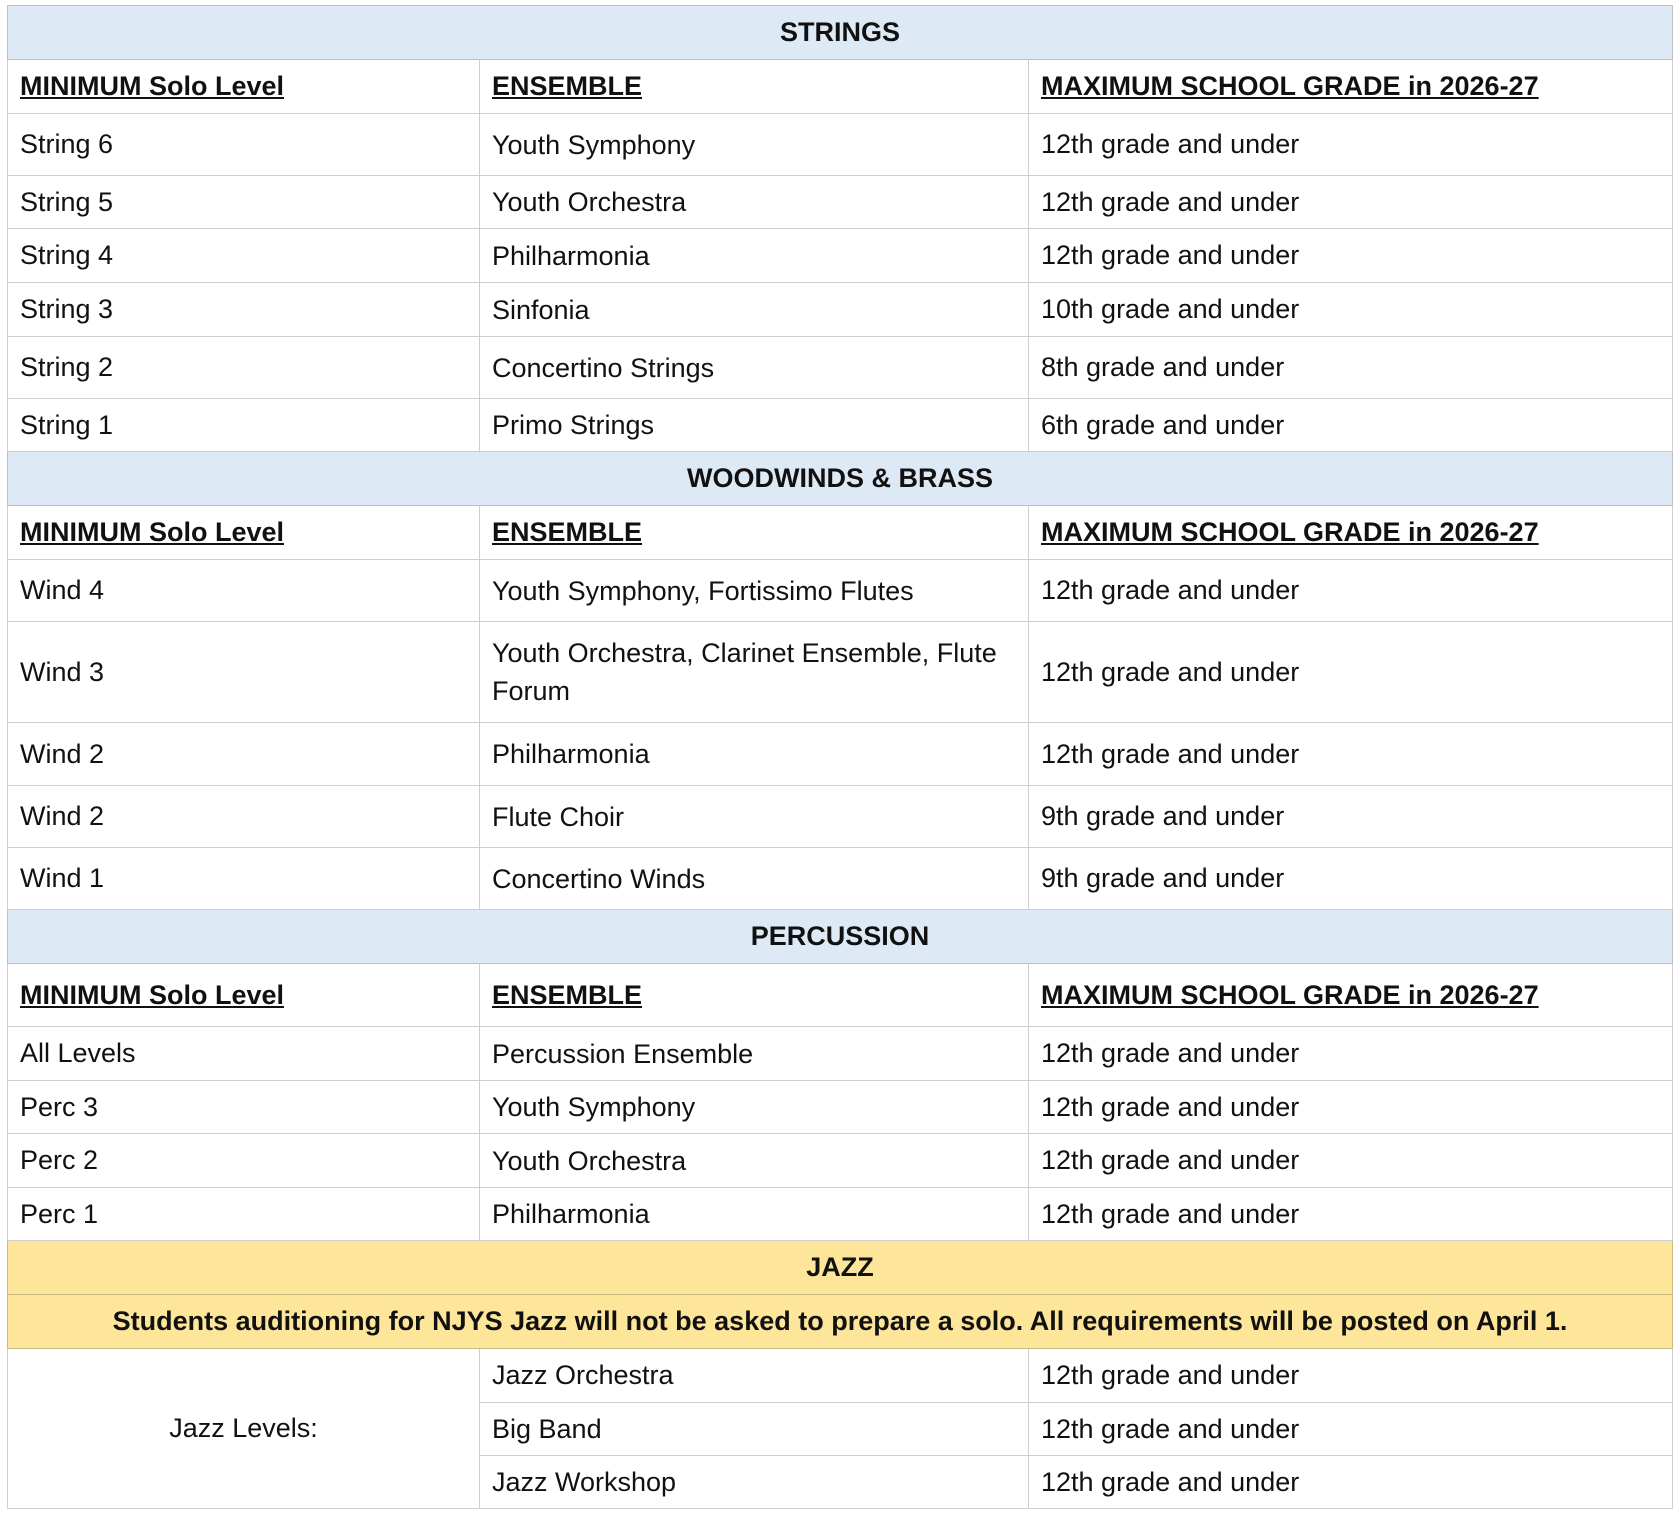 The width and height of the screenshot is (1680, 1513). Describe the element at coordinates (243, 1160) in the screenshot. I see `solo-level-cell: Perc 2` at that location.